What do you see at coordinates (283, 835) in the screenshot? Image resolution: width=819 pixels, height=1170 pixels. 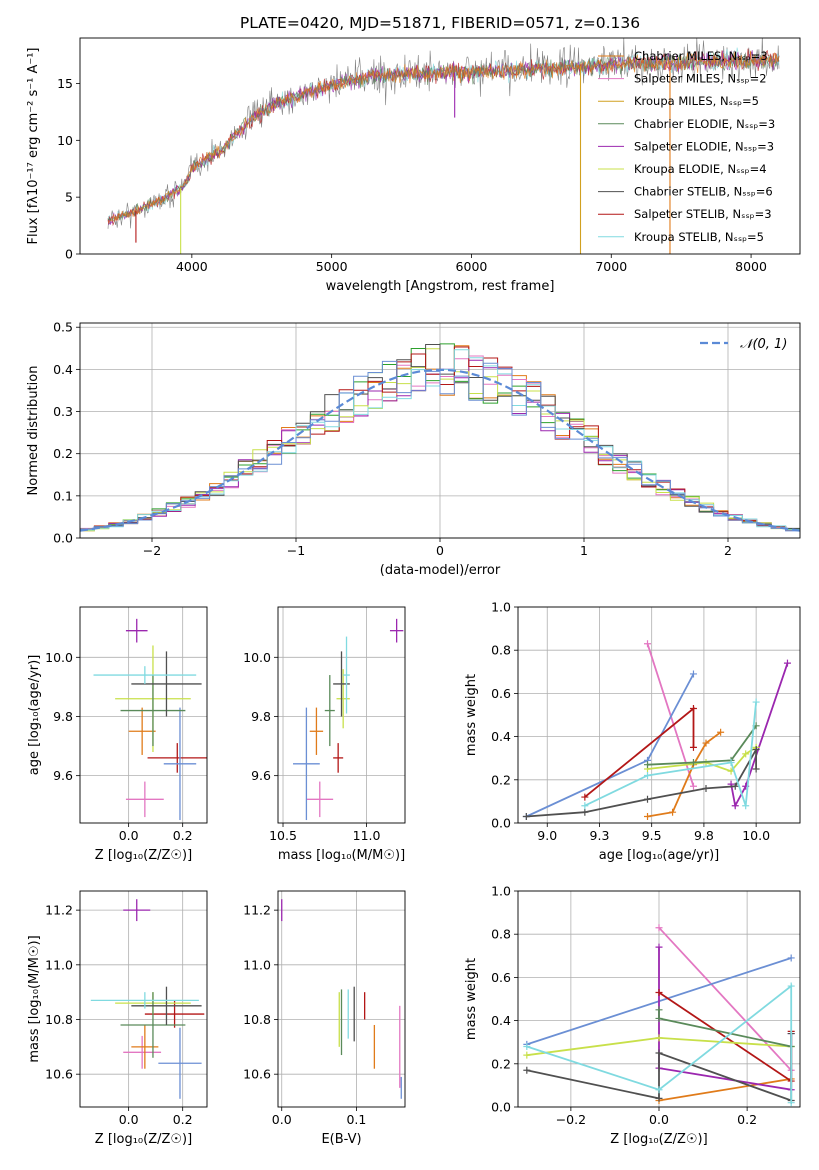 I see `x-tick-label: 10.5` at bounding box center [283, 835].